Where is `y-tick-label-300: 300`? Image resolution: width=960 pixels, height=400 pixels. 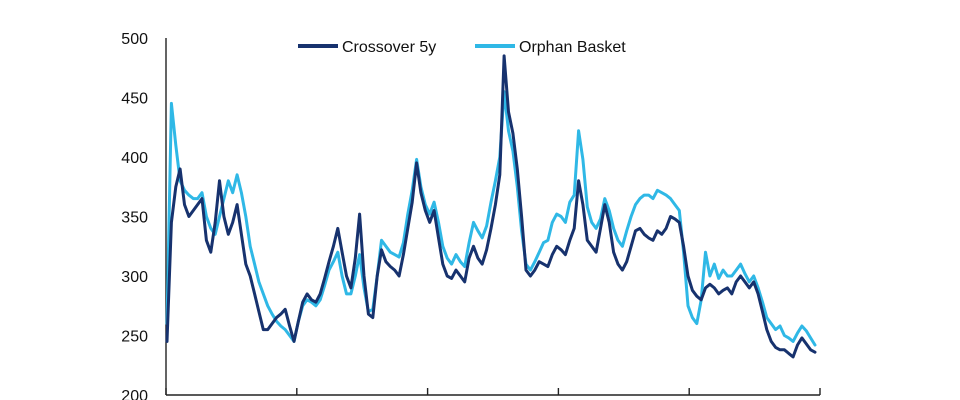
y-tick-label-300: 300 is located at coordinates (134, 277).